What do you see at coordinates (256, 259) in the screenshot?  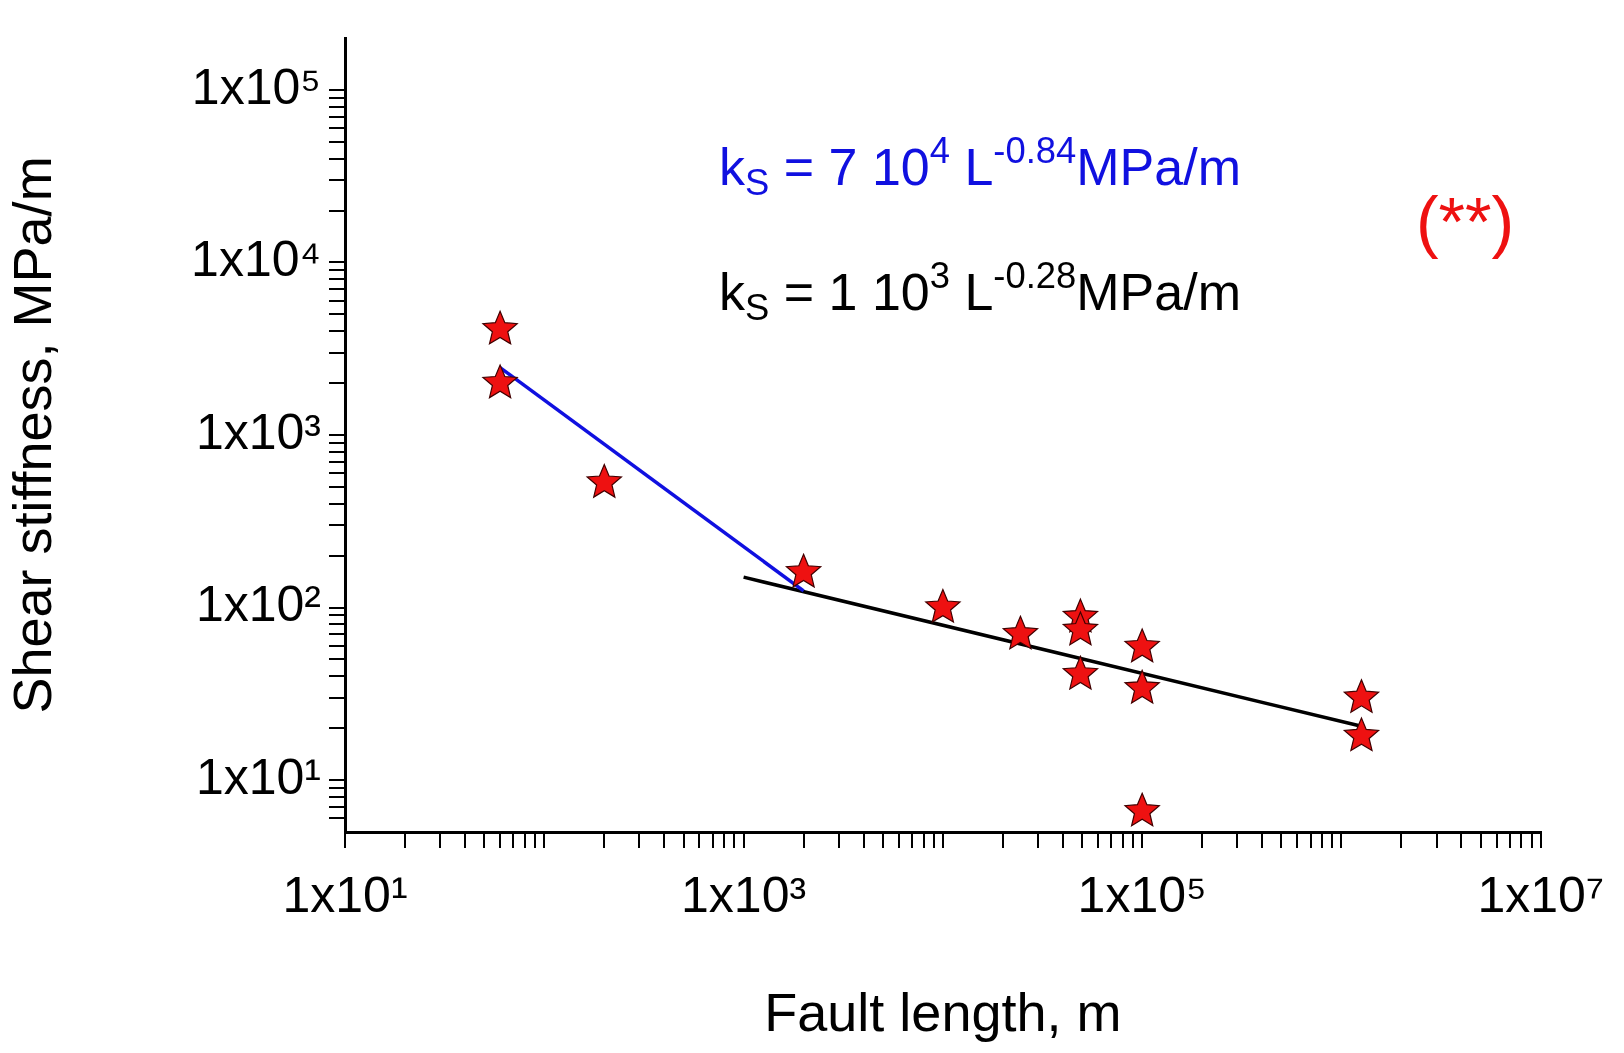 I see `y-tick-label: 1x10⁴` at bounding box center [256, 259].